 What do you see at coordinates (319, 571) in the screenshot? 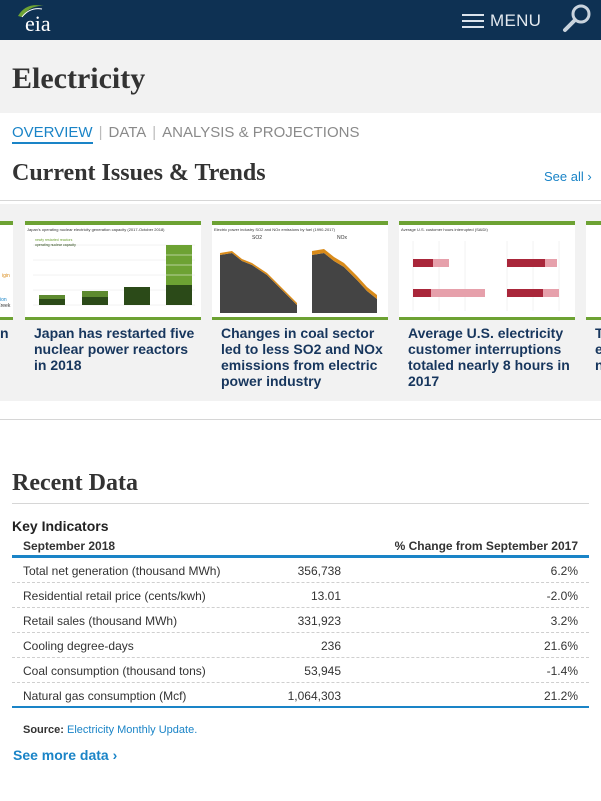
I see `row-value: 356,738` at bounding box center [319, 571].